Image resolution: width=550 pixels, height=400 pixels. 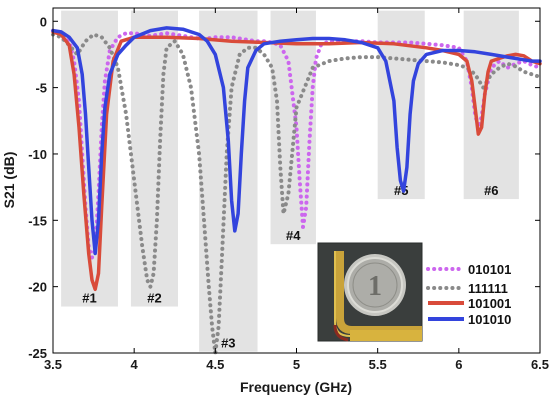 What do you see at coordinates (37, 154) in the screenshot?
I see `y-tick-label: -10` at bounding box center [37, 154].